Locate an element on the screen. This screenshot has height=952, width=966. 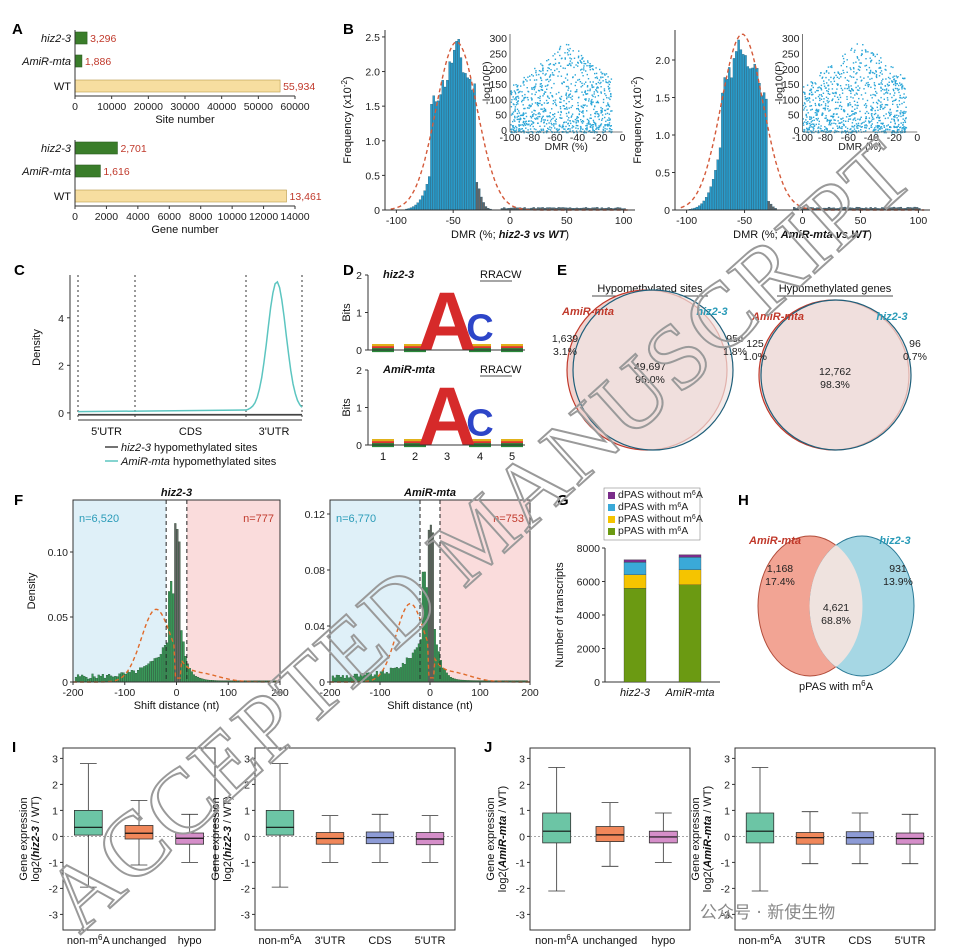
inset-x-tick-label: -80 is located at coordinates (825, 138).